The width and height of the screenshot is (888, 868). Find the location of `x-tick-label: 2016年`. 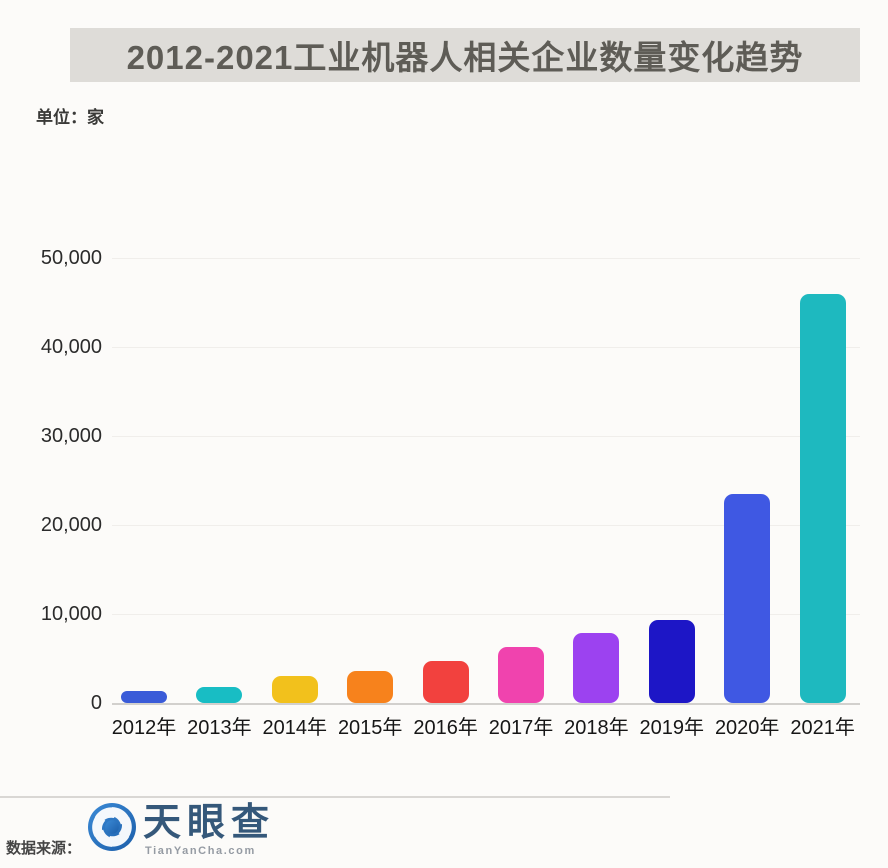

x-tick-label: 2016年 is located at coordinates (445, 728).